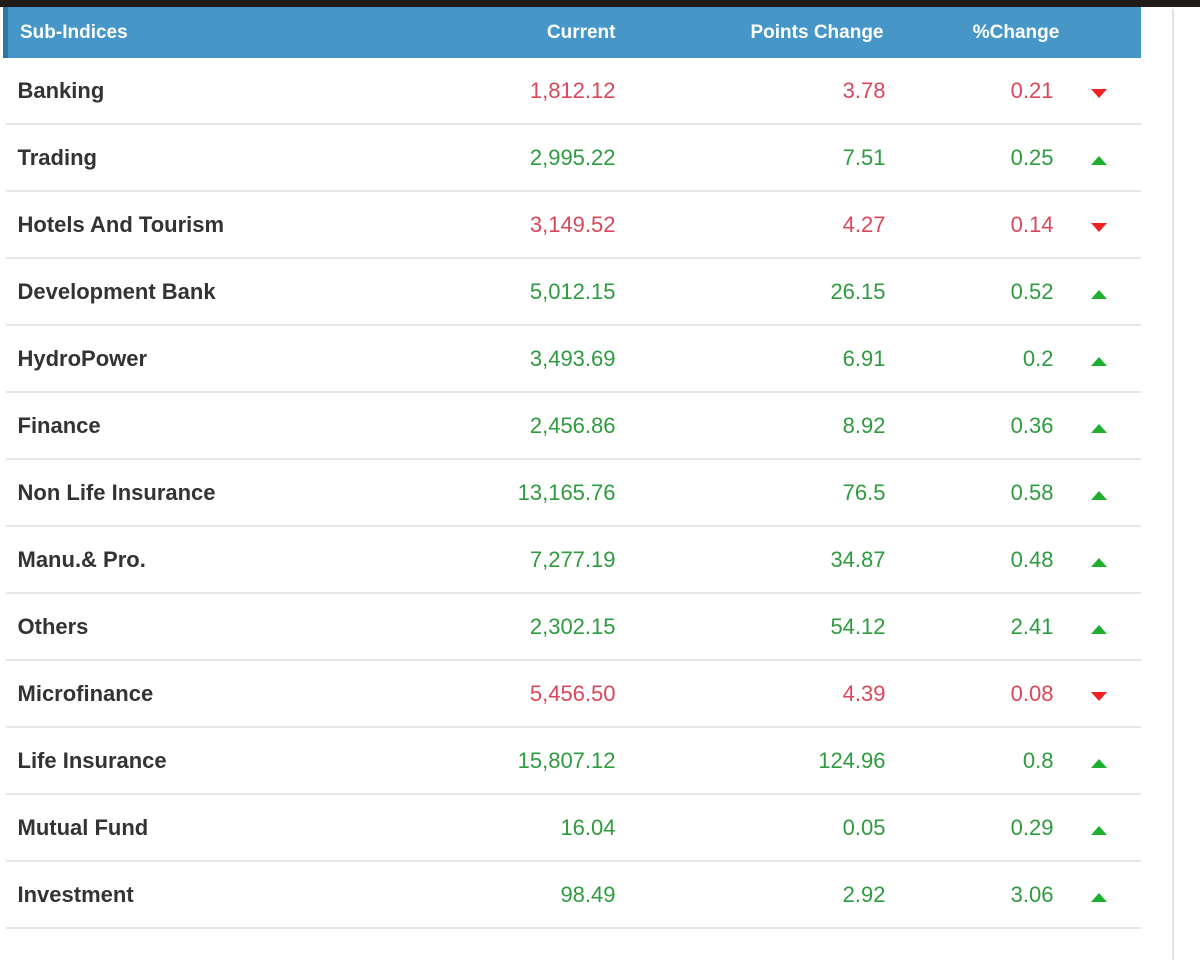  I want to click on percent-change: 0.21, so click(974, 91).